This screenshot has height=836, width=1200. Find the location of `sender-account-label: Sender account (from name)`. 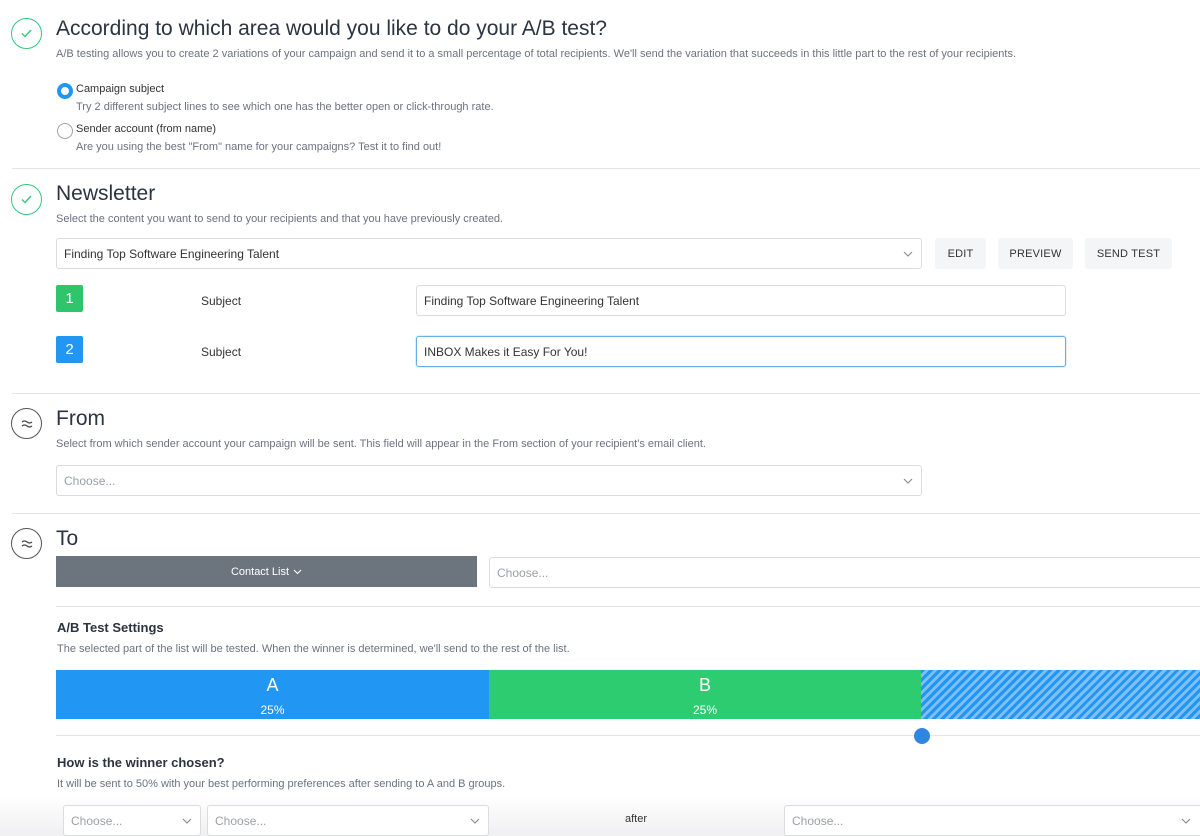

sender-account-label: Sender account (from name) is located at coordinates (146, 129).